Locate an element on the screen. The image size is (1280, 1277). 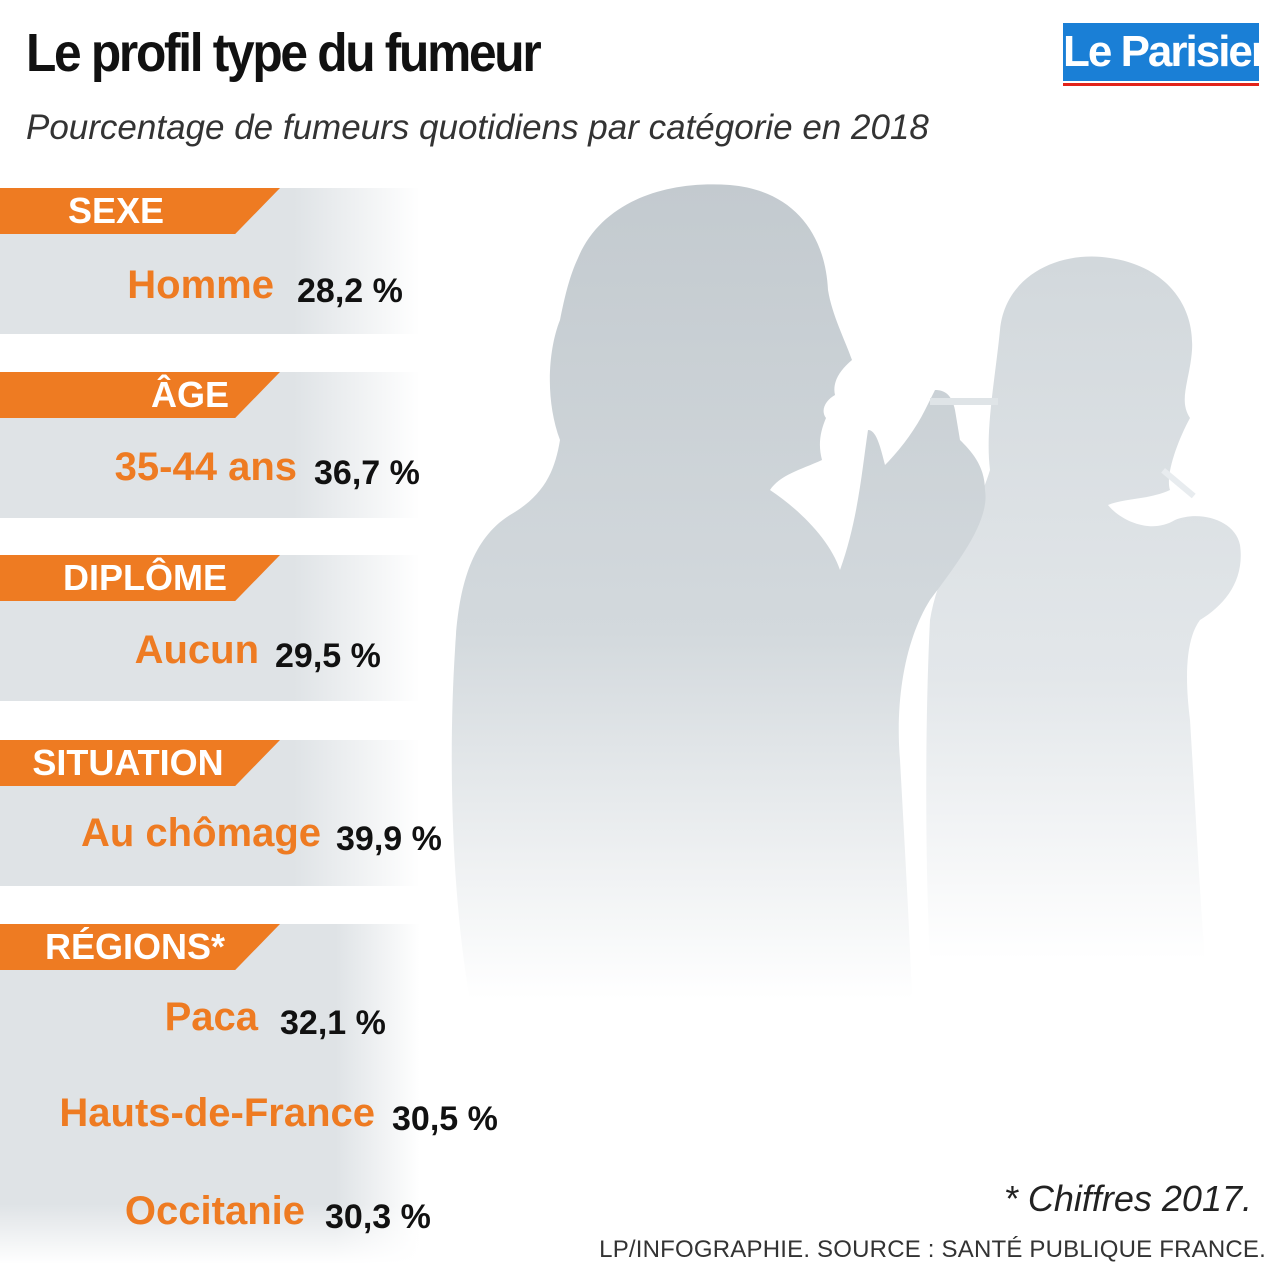
stat-value: 29,5 % is located at coordinates (328, 656).